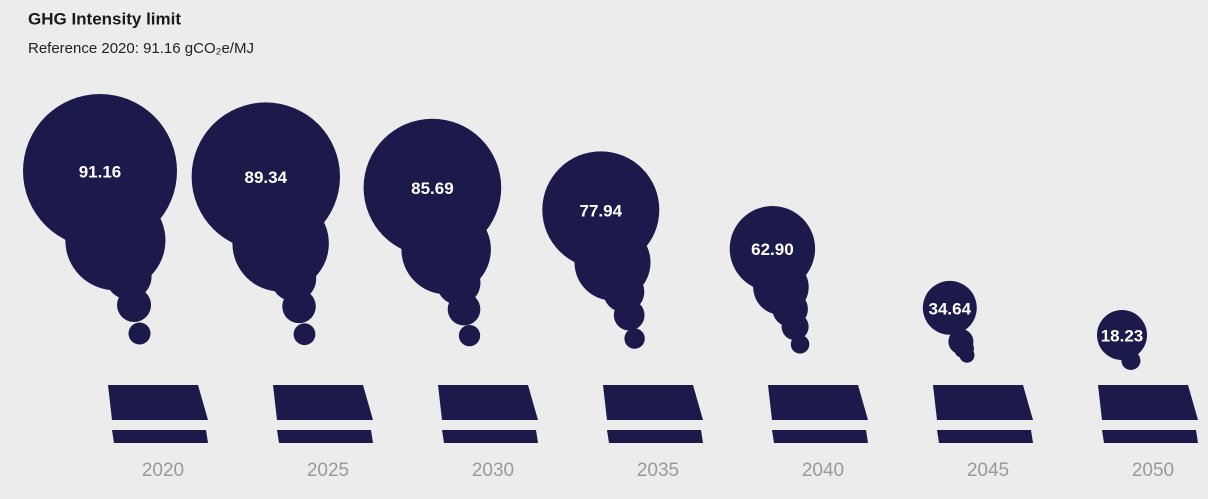 The width and height of the screenshot is (1208, 499). What do you see at coordinates (163, 470) in the screenshot?
I see `x-tick-label: 2020` at bounding box center [163, 470].